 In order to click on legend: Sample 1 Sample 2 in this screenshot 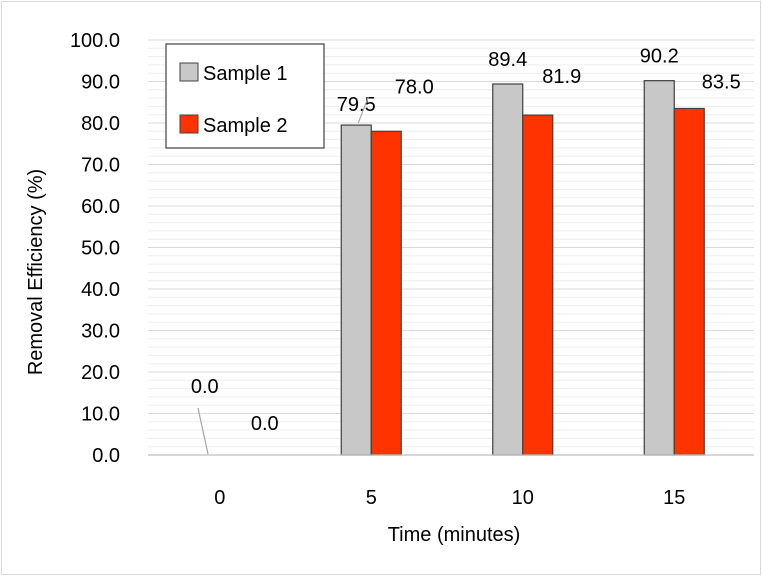, I will do `click(245, 96)`.